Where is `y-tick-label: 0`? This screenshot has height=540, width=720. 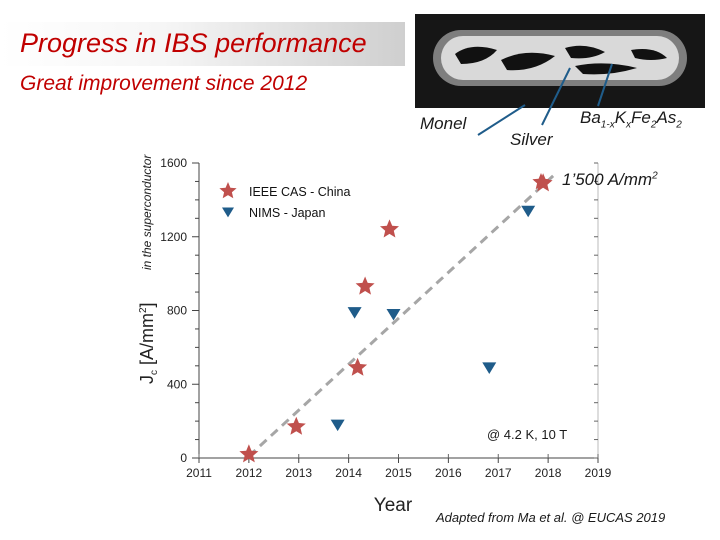 y-tick-label: 0 is located at coordinates (183, 458).